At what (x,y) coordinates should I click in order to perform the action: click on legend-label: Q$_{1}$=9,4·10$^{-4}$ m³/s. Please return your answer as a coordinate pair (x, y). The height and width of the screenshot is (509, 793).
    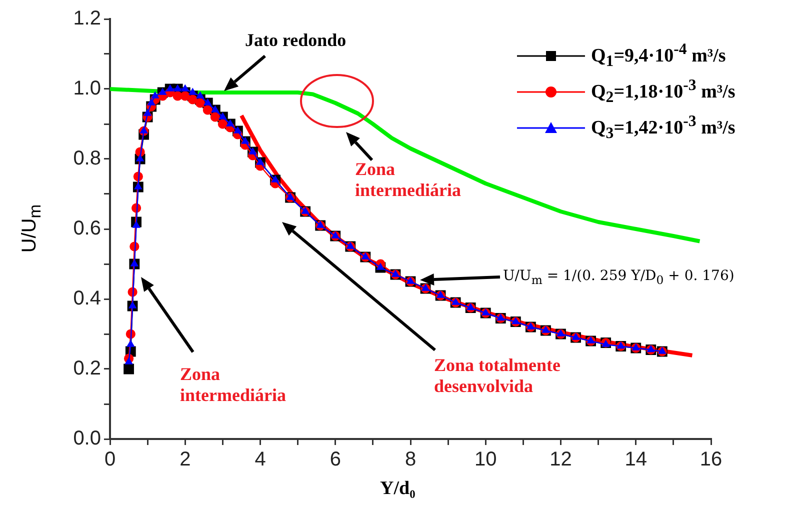
    Looking at the image, I should click on (658, 56).